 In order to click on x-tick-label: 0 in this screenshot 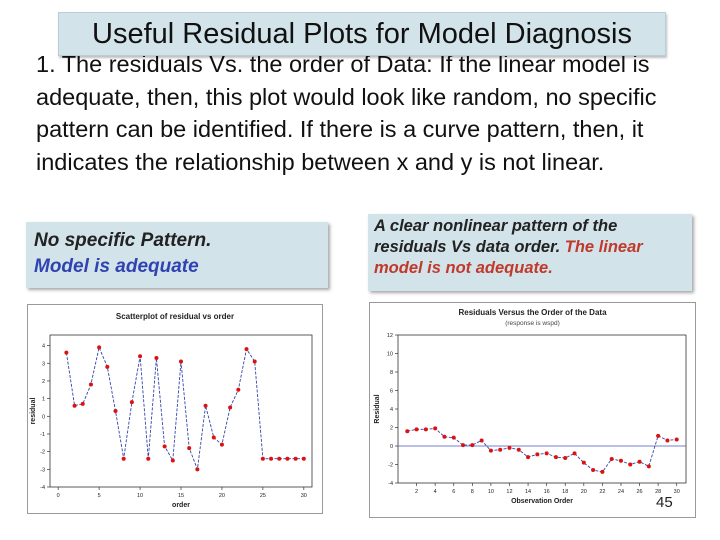, I will do `click(58, 496)`.